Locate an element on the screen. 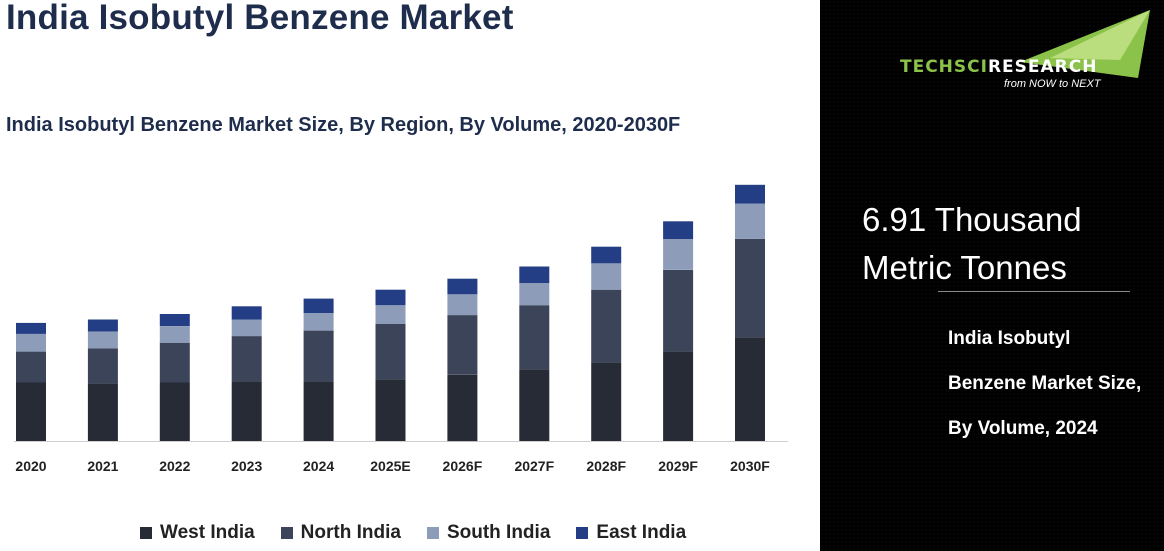  bar-2023-east-india is located at coordinates (246, 313).